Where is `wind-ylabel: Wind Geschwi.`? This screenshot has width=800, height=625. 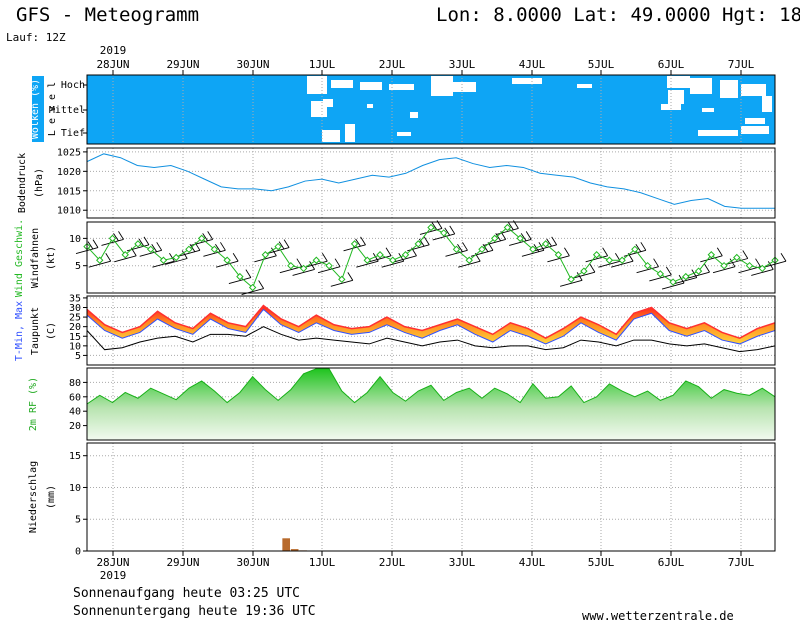 wind-ylabel: Wind Geschwi. is located at coordinates (19, 258).